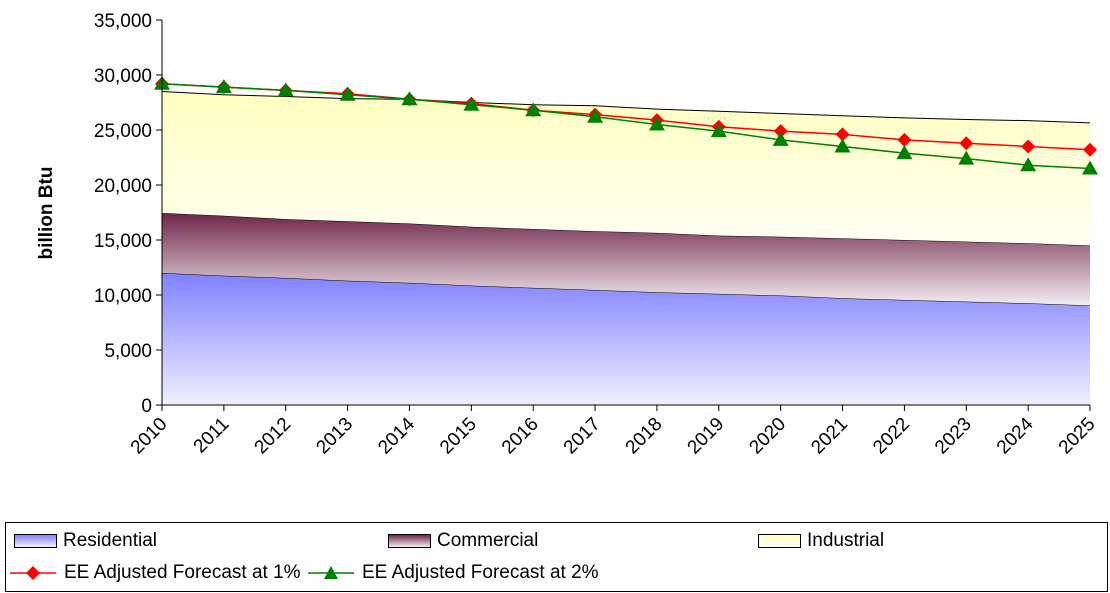  What do you see at coordinates (480, 572) in the screenshot?
I see `legend-label-ee-2pct: EE Adjusted Forecast at 2%` at bounding box center [480, 572].